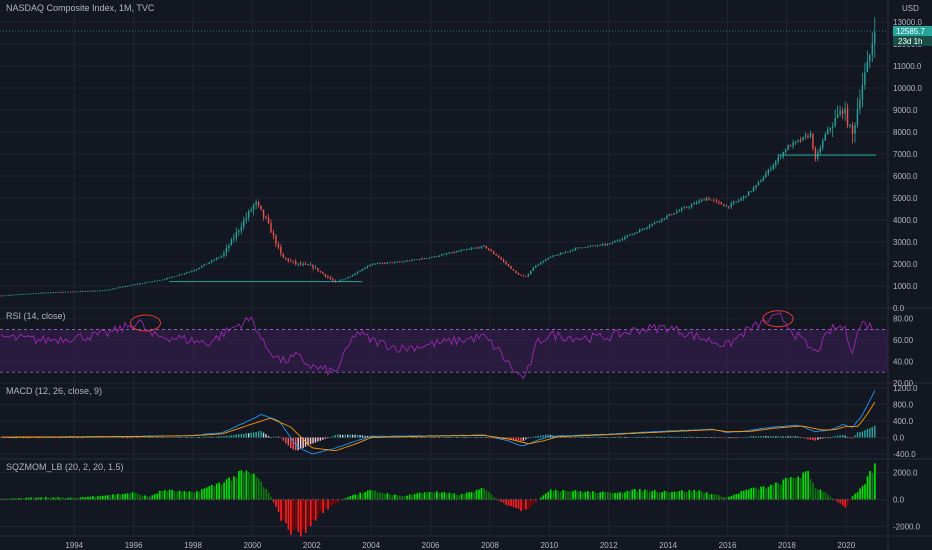 The width and height of the screenshot is (932, 550). Describe the element at coordinates (146, 323) in the screenshot. I see `annotation-circle` at that location.